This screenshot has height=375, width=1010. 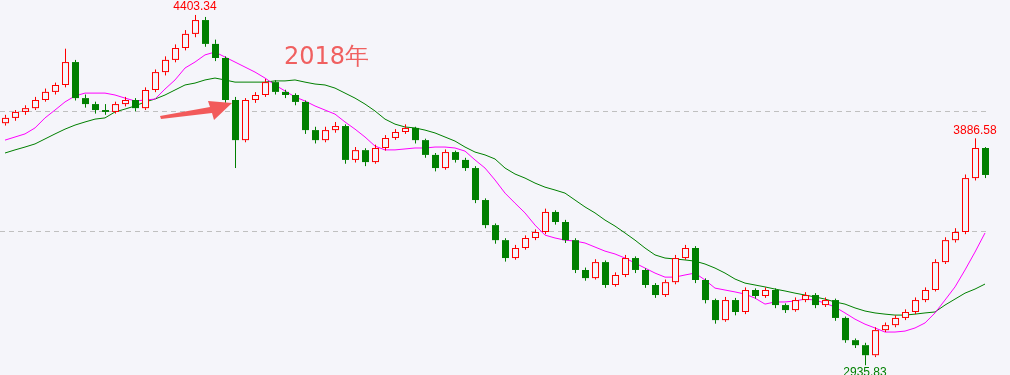 What do you see at coordinates (865, 369) in the screenshot?
I see `annotation: 2935.83` at bounding box center [865, 369].